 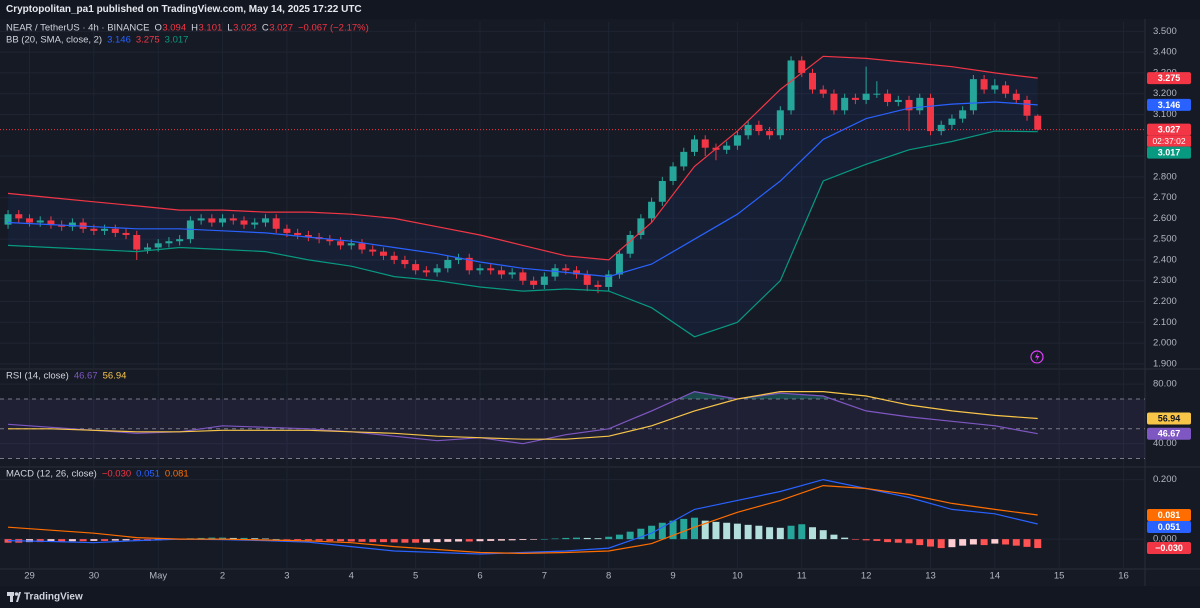 I want to click on alert-icon-ring, so click(x=1037, y=357).